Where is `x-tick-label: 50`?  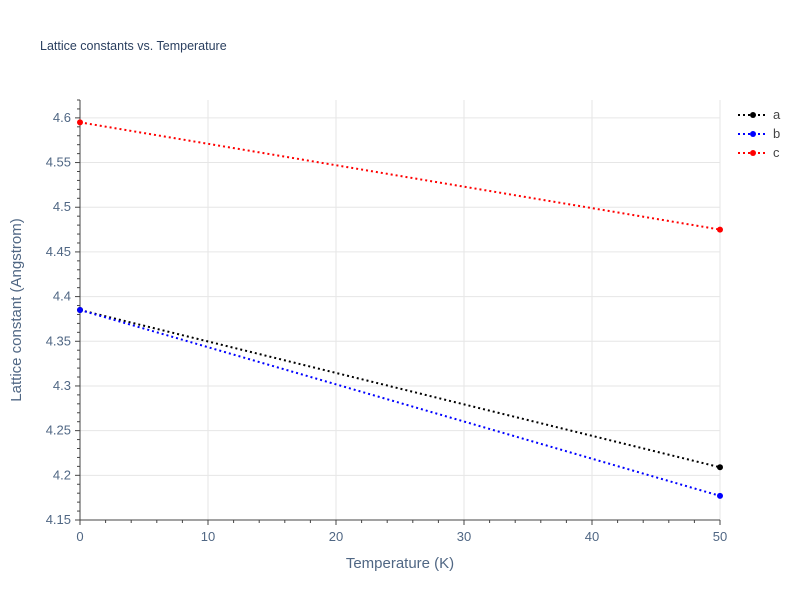 x-tick-label: 50 is located at coordinates (720, 536).